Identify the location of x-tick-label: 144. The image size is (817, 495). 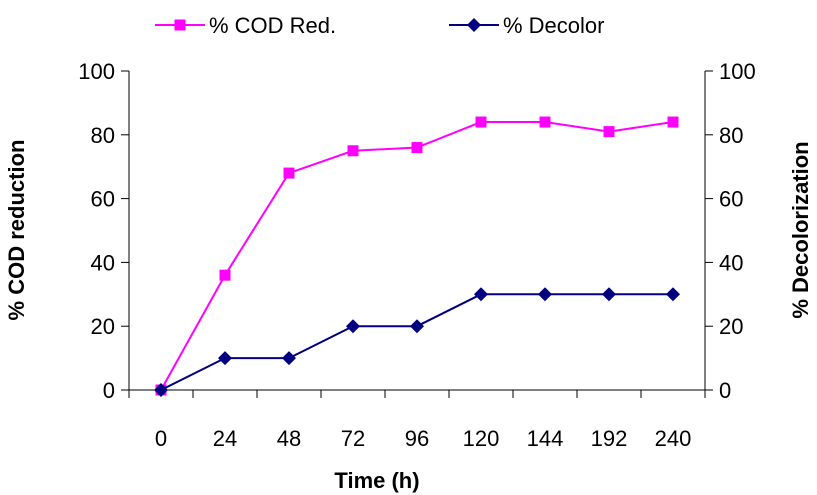
(545, 438).